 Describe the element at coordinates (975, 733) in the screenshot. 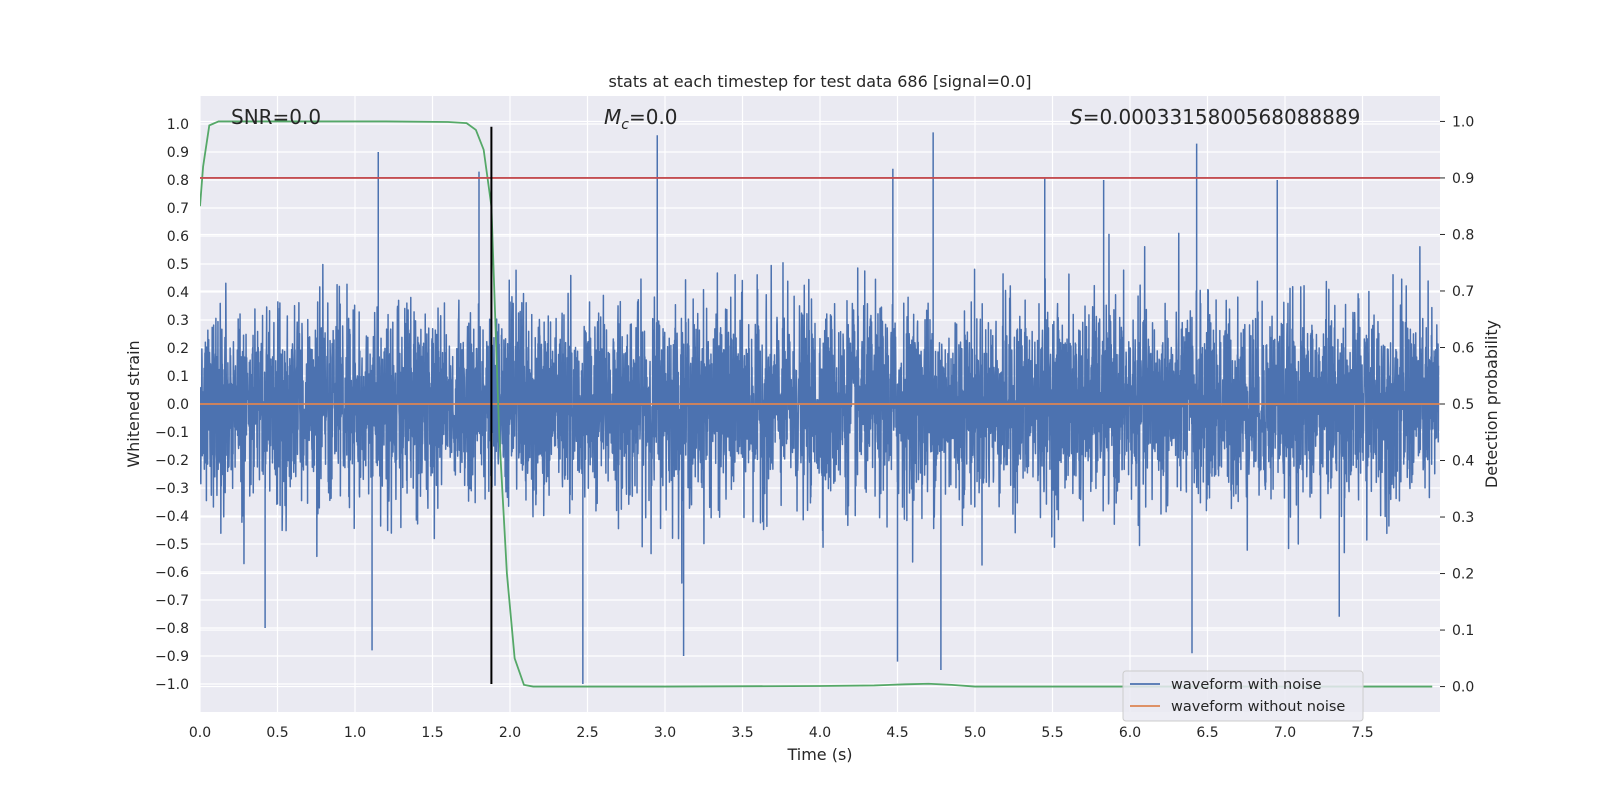

I see `x-tick-label: 5.0` at that location.